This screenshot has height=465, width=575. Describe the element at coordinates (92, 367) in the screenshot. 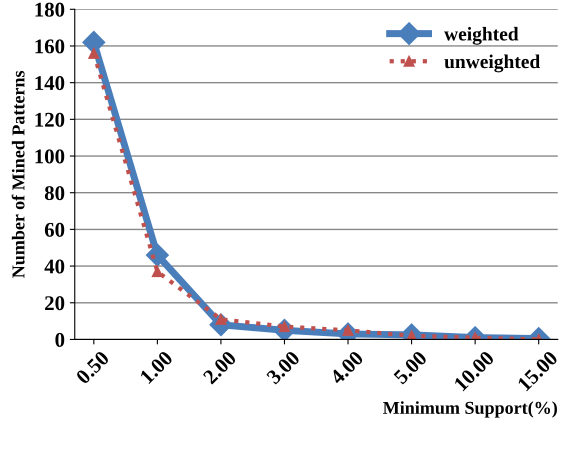

I see `x-tick-label: 0.50` at that location.